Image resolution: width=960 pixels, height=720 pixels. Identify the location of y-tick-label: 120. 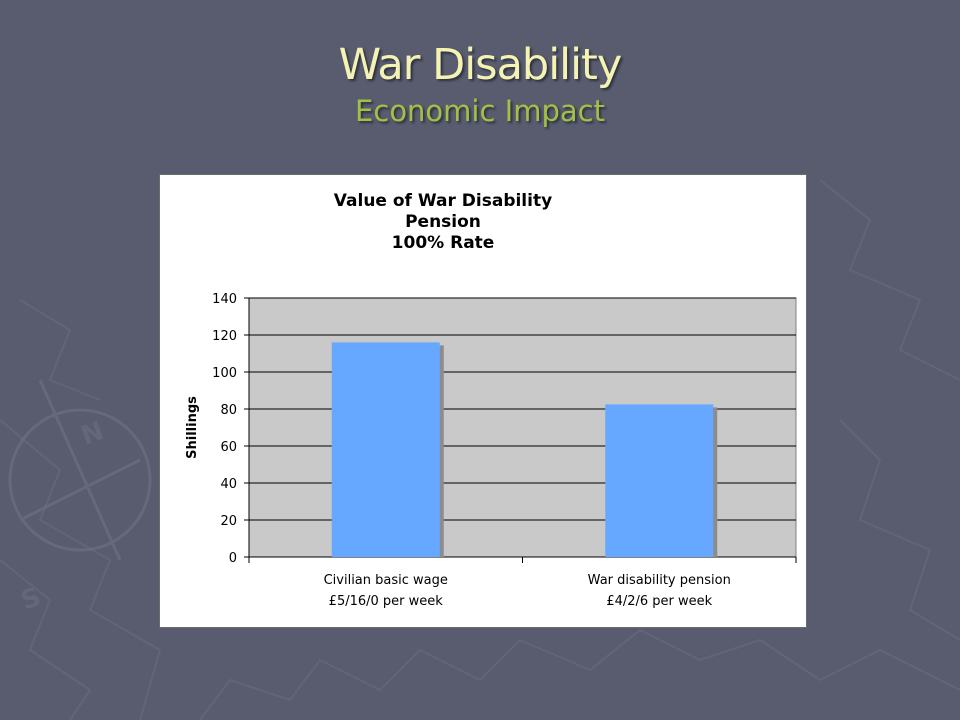
(224, 336).